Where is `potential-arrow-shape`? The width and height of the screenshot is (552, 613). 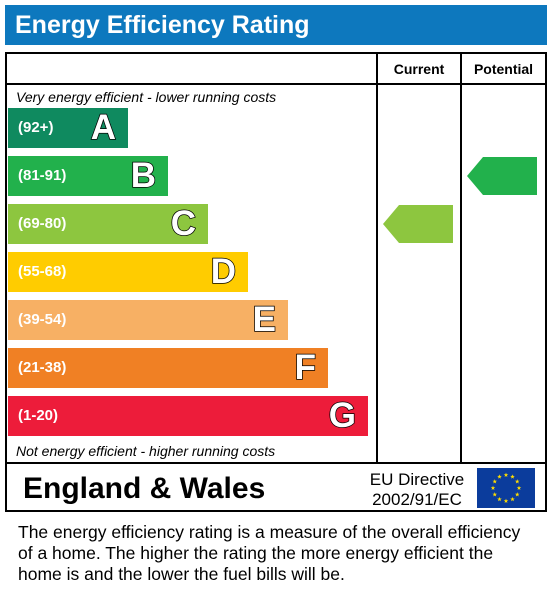
potential-arrow-shape is located at coordinates (502, 176).